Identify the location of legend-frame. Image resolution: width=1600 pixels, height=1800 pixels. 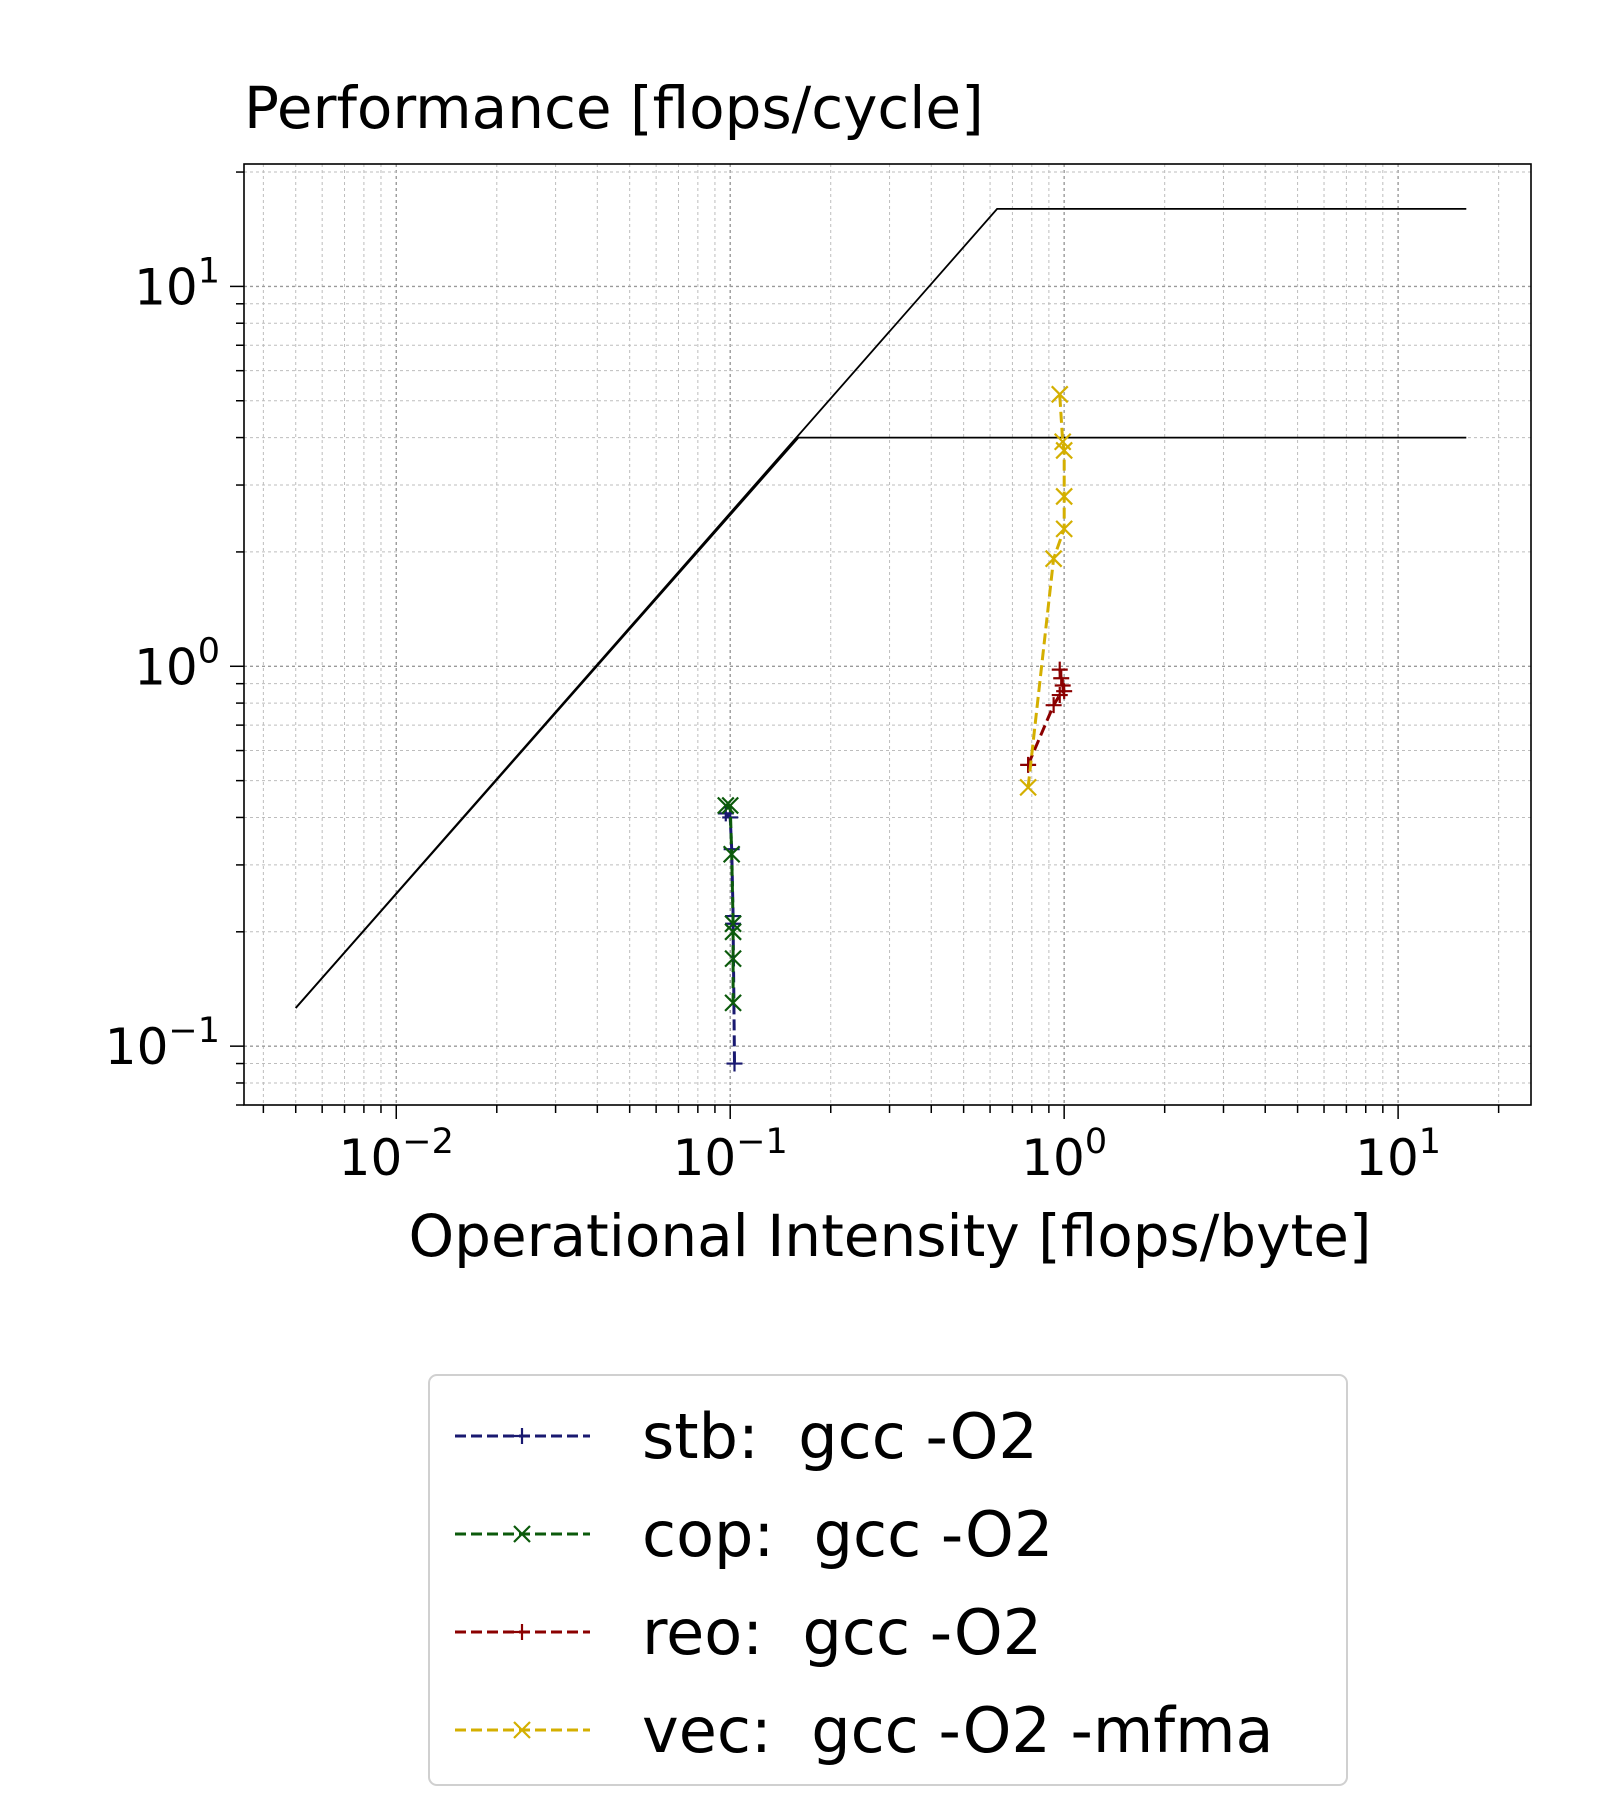
(888, 1580).